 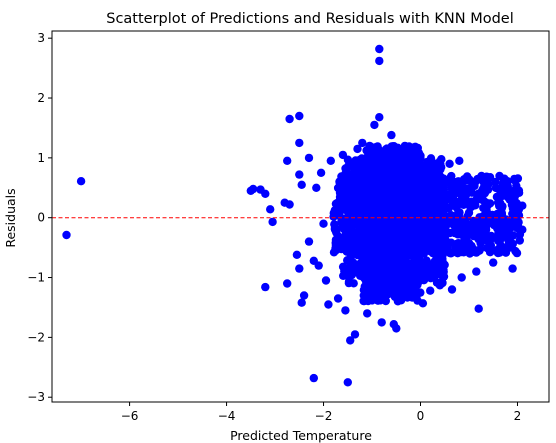 What do you see at coordinates (10, 217) in the screenshot?
I see `y-axis-label: Residuals` at bounding box center [10, 217].